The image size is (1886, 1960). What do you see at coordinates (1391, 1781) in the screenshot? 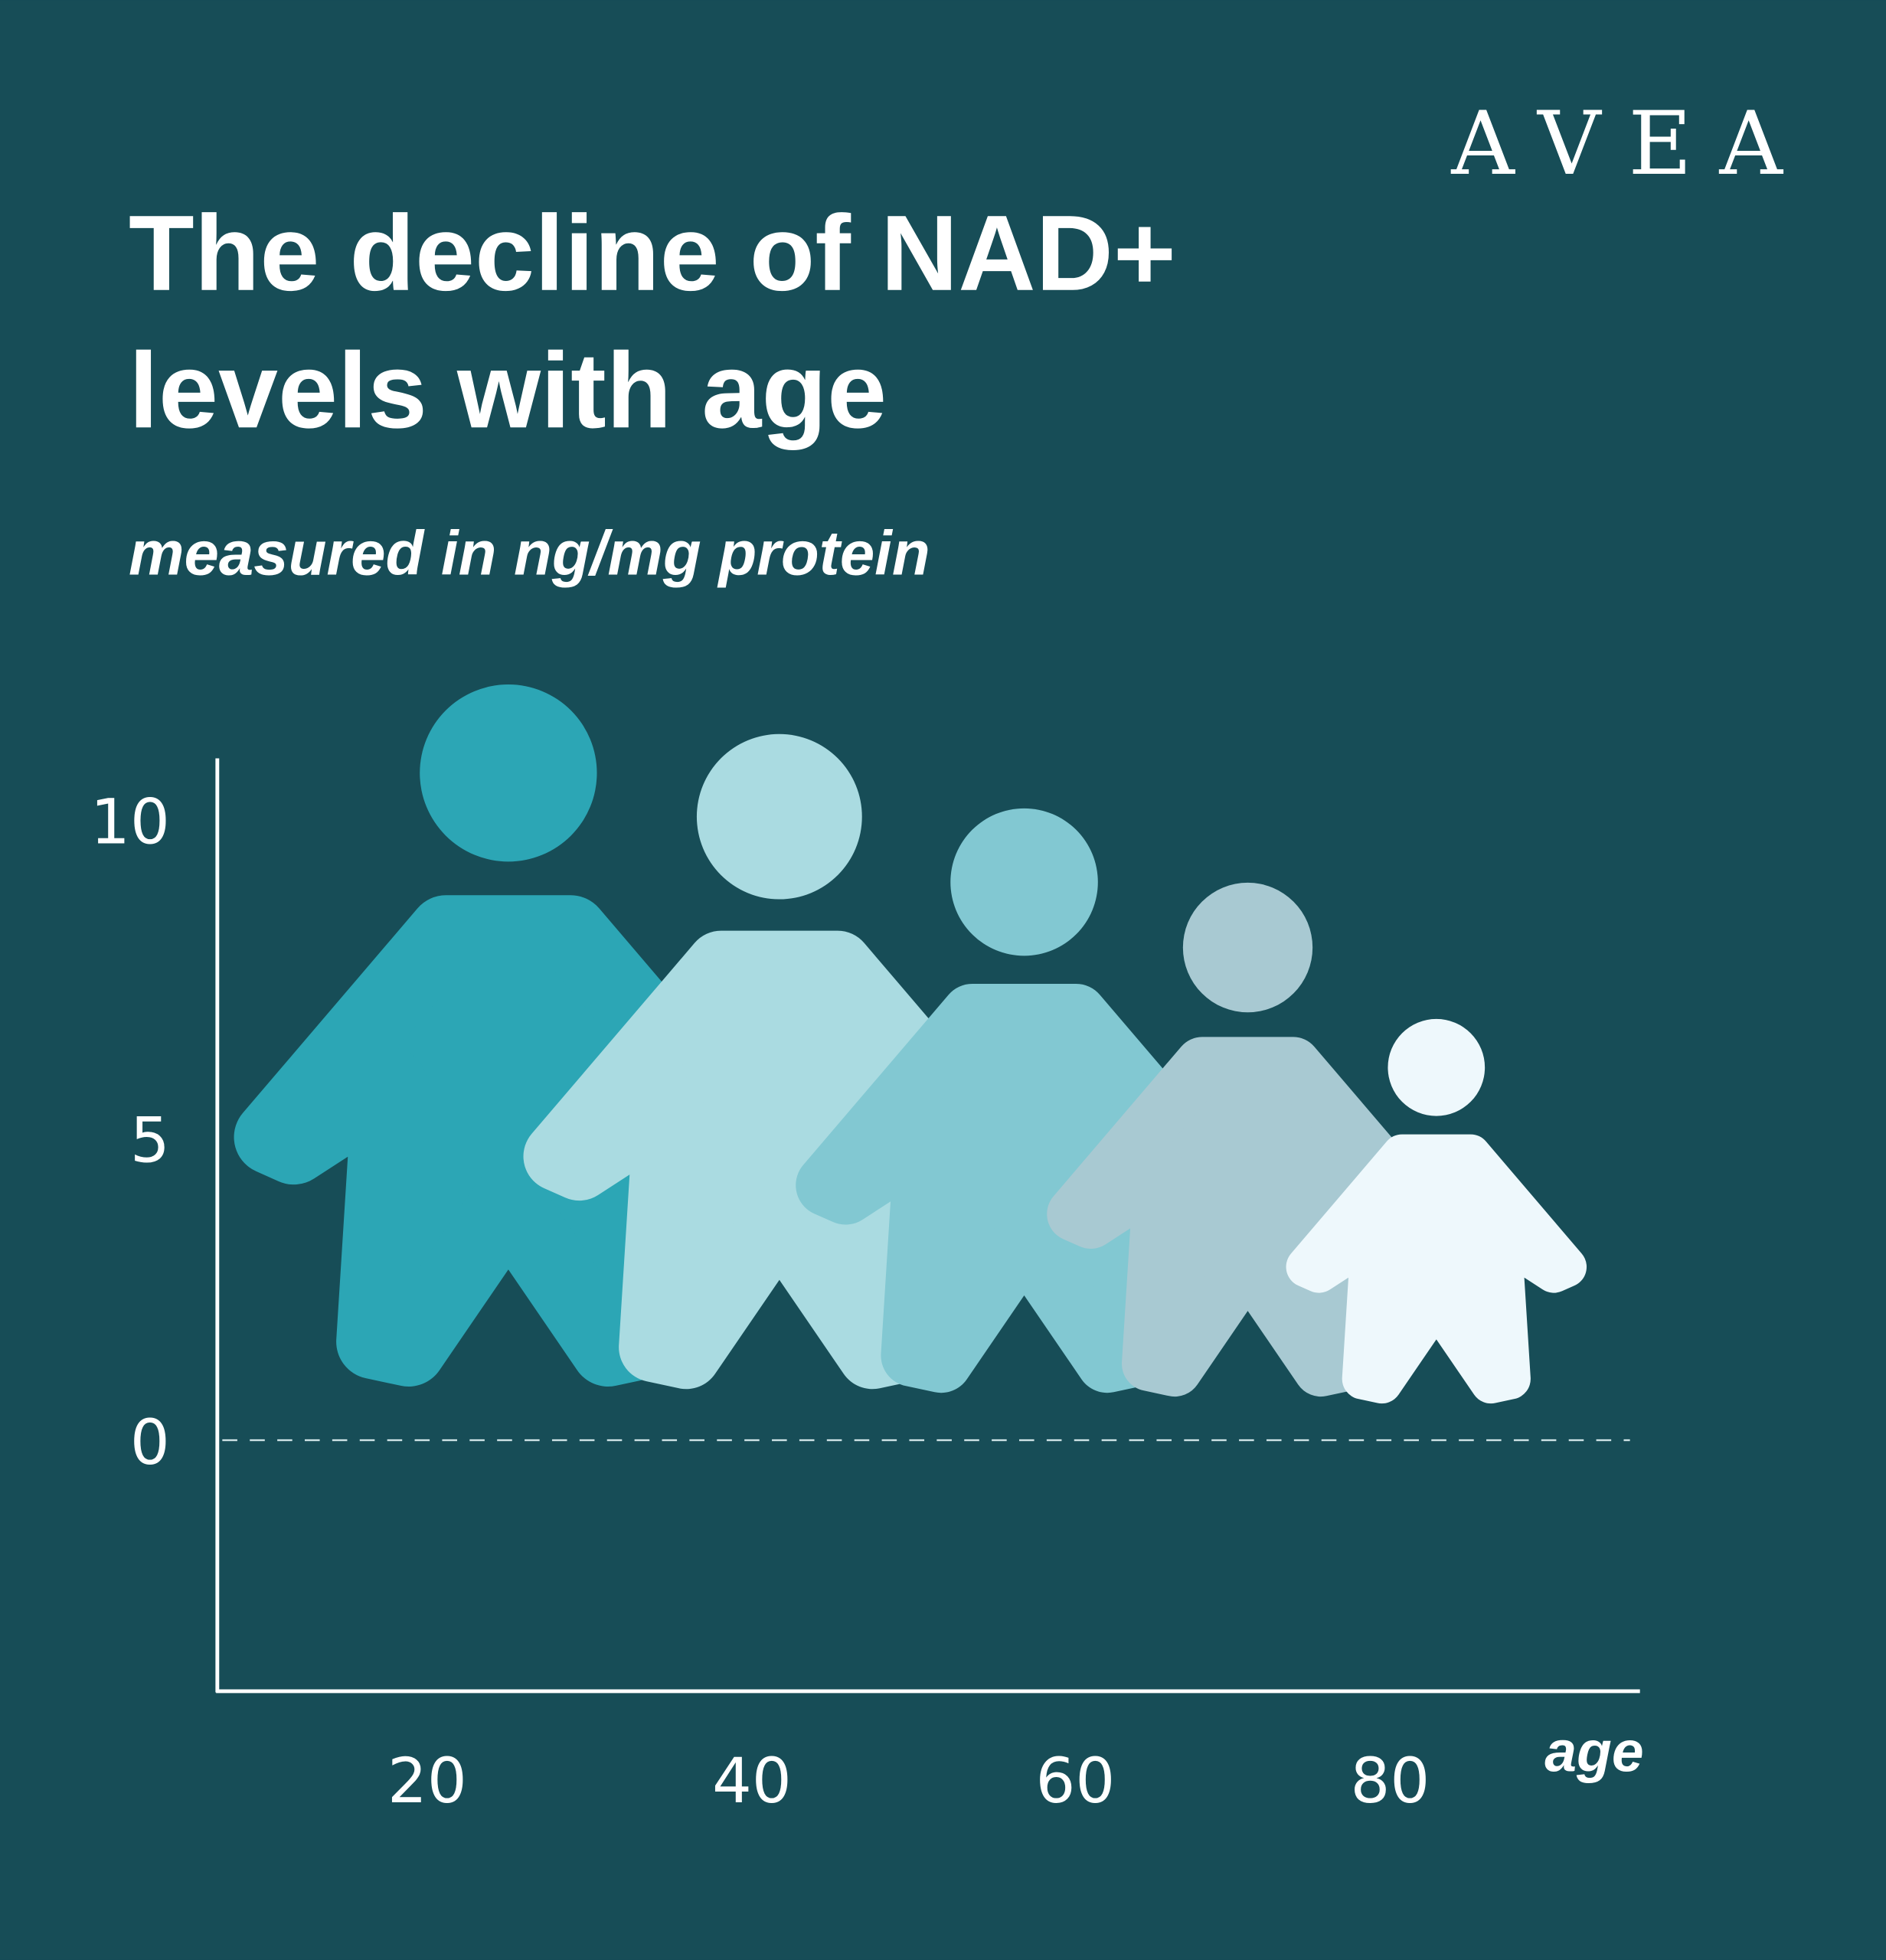
I see `x-tick-label: 80` at bounding box center [1391, 1781].